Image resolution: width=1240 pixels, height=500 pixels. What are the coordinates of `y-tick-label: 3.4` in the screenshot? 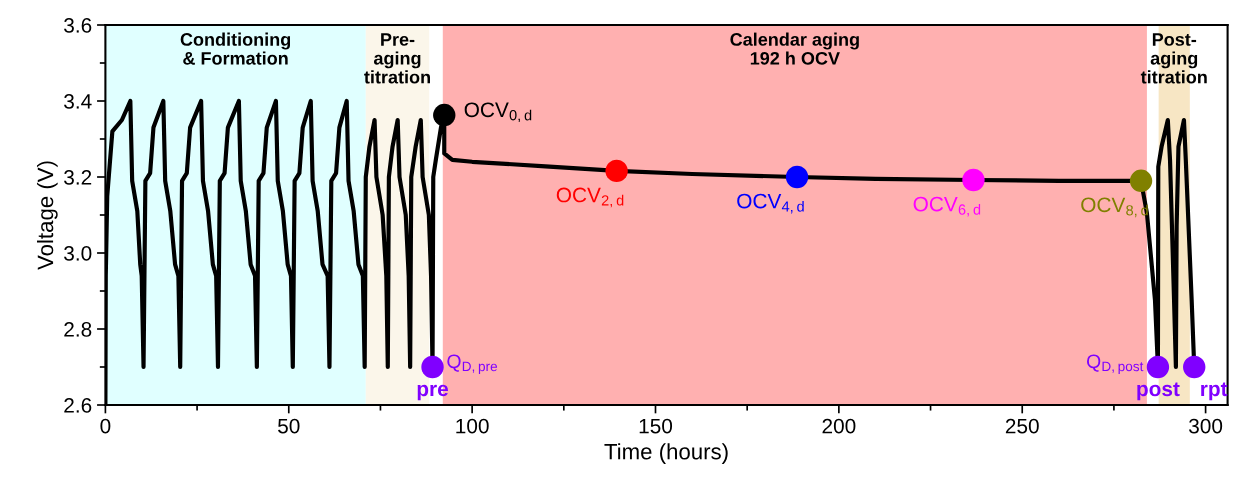 It's located at (78, 101).